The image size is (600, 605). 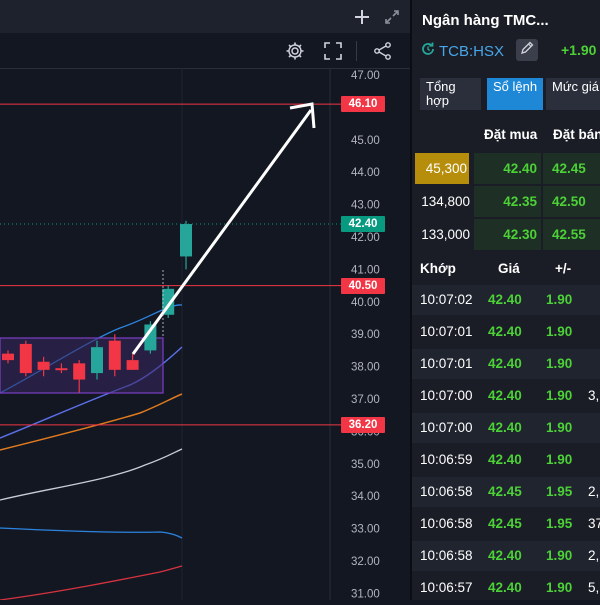 I want to click on price-axis-label: 31.00, so click(x=365, y=594).